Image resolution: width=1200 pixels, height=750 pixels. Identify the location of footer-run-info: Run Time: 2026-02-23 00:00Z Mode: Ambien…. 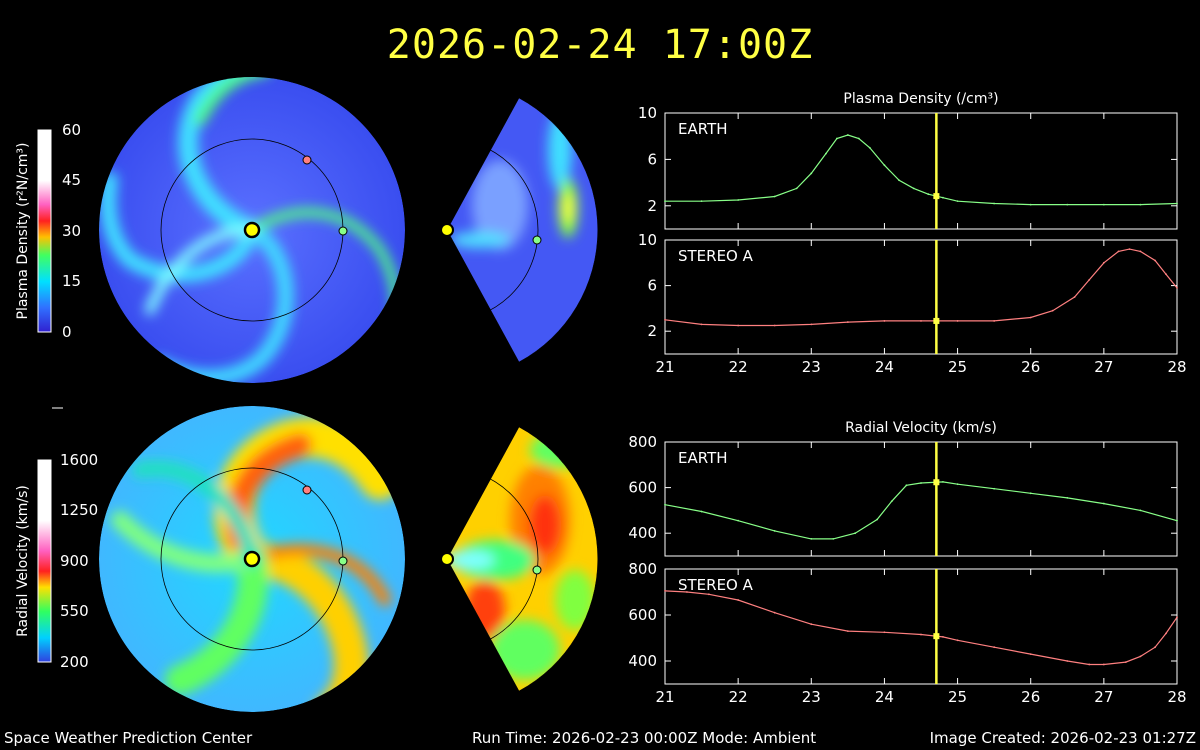
(644, 738).